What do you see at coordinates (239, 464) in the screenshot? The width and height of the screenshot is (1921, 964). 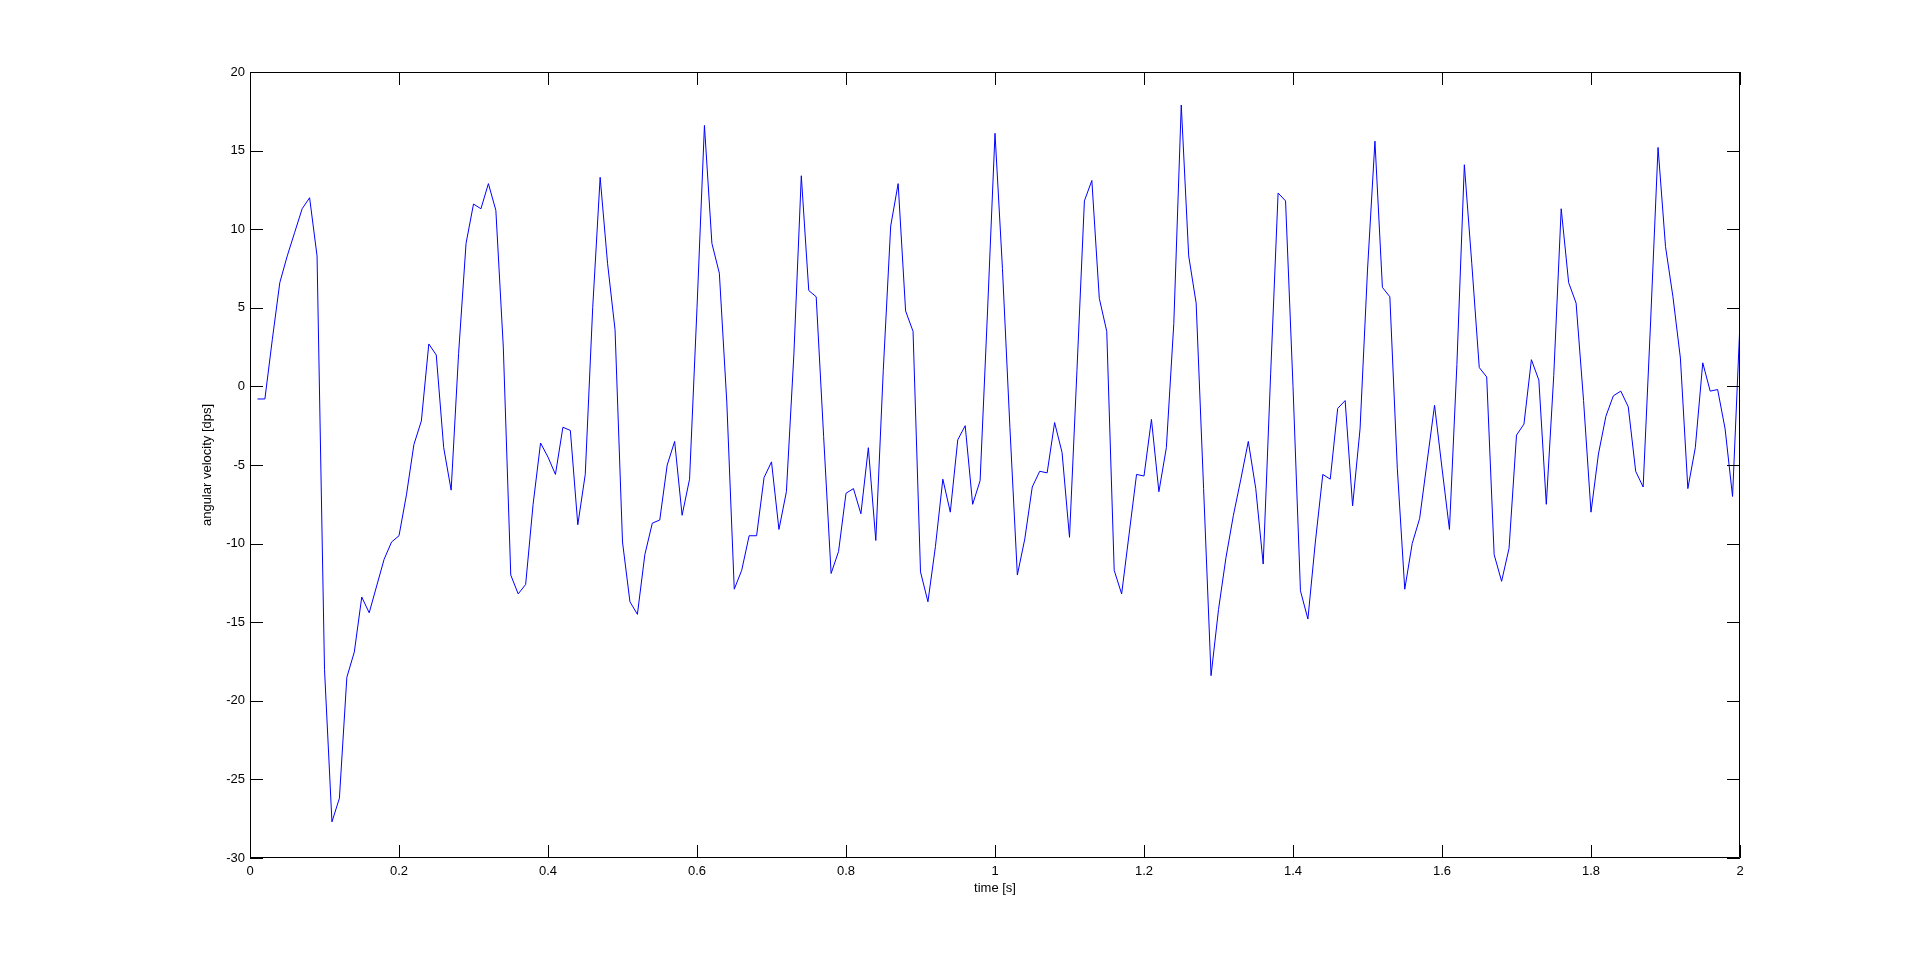 I see `y-tick-label: -5` at bounding box center [239, 464].